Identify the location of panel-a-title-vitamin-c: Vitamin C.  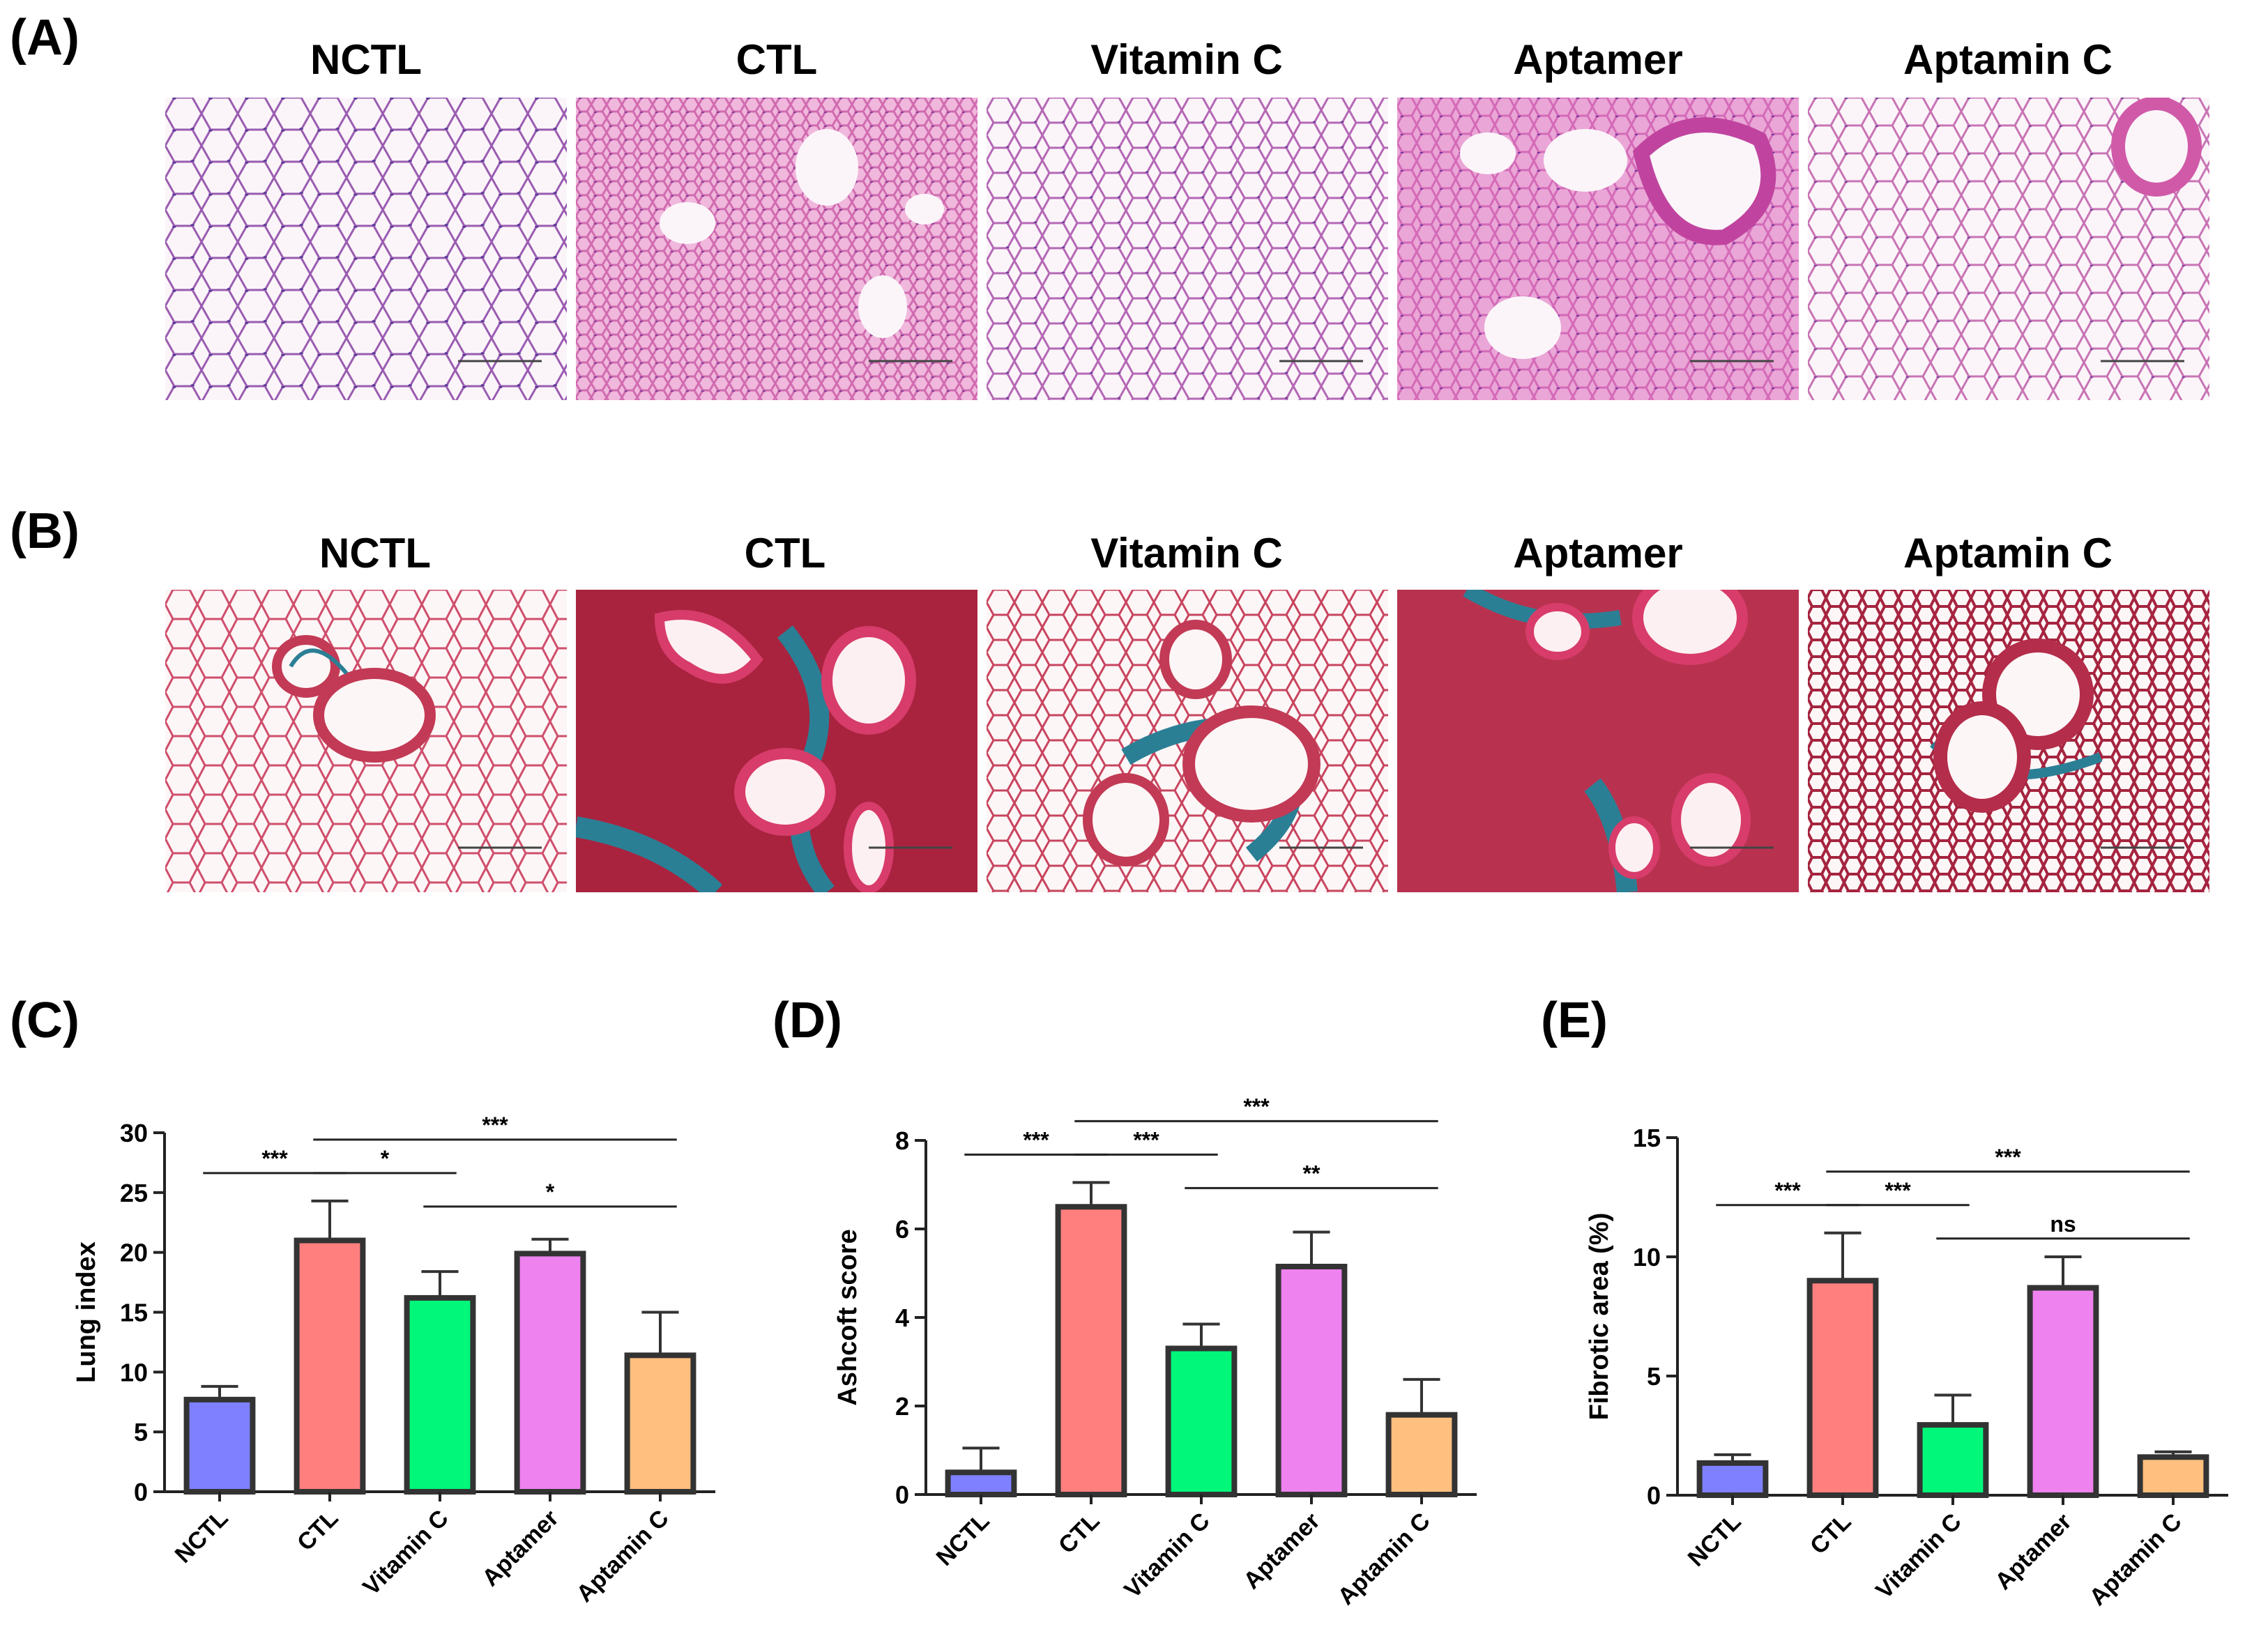
(1186, 59).